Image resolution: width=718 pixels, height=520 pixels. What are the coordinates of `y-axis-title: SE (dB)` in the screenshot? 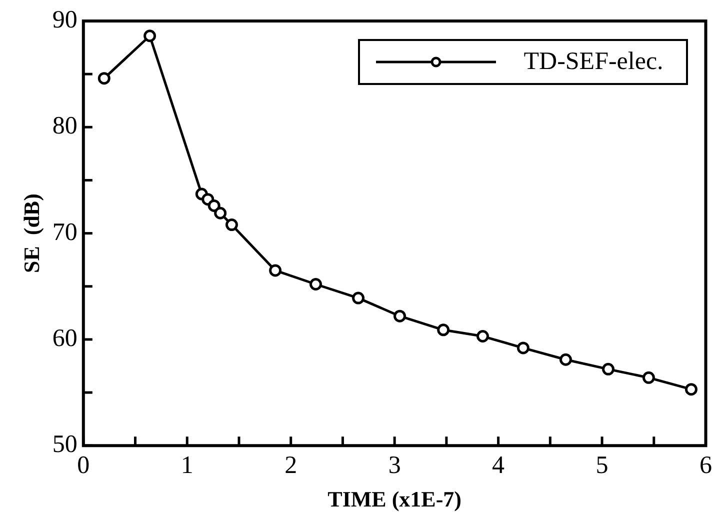 It's located at (31, 234).